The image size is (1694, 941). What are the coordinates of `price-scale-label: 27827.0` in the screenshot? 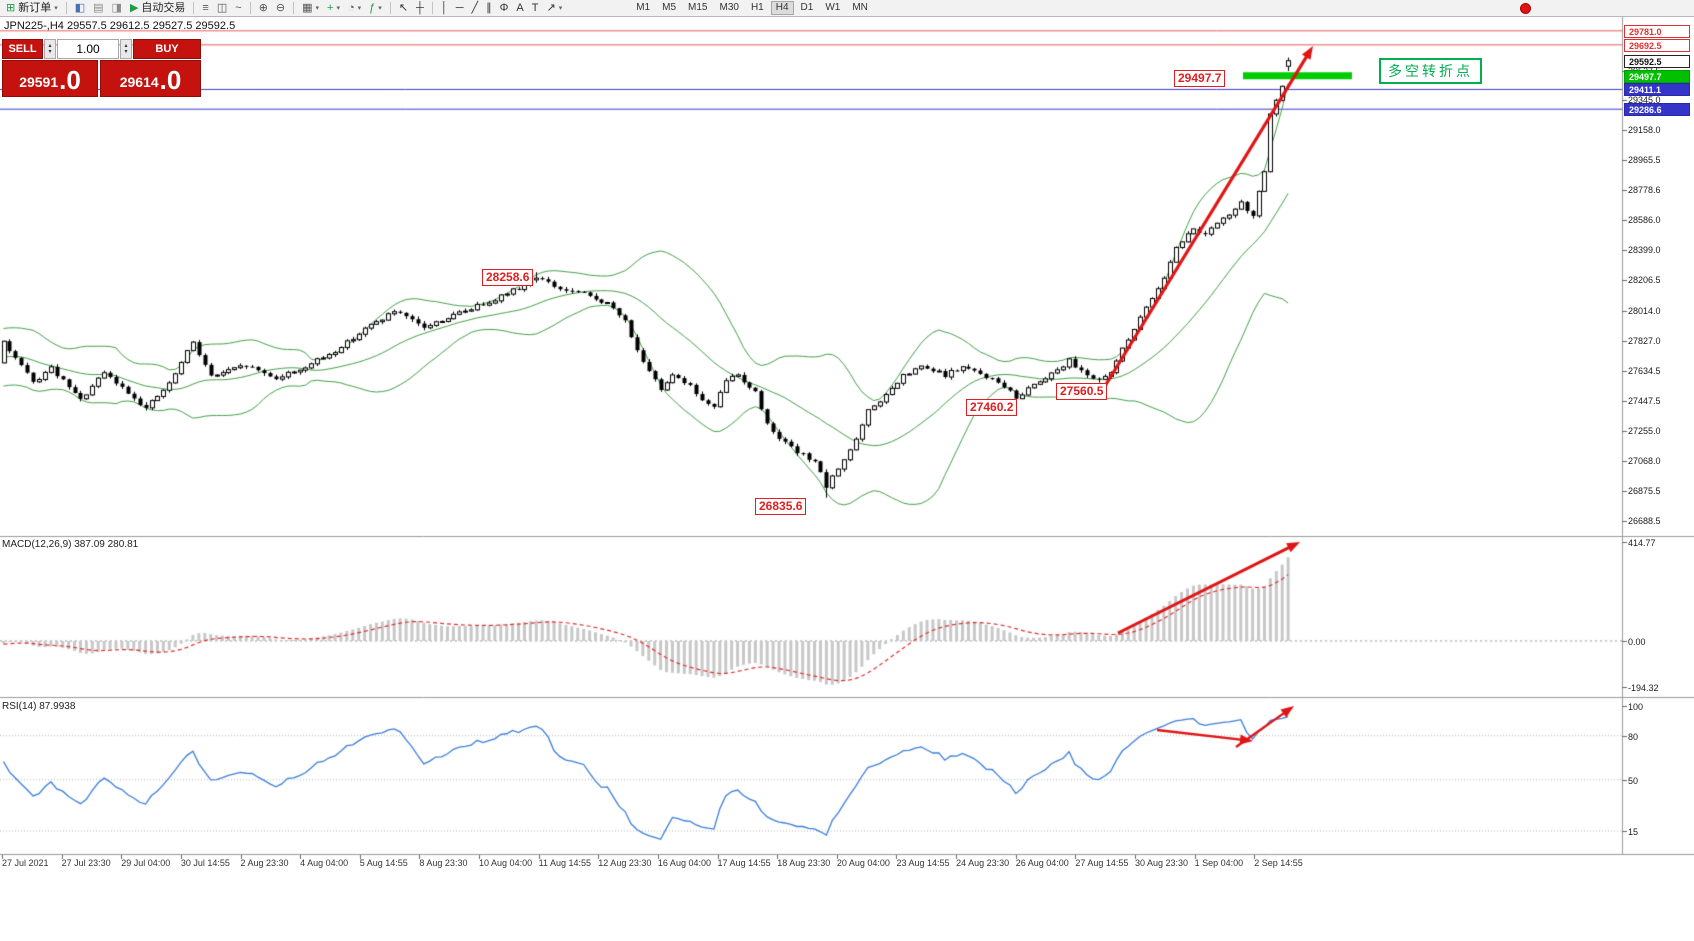 It's located at (1644, 340).